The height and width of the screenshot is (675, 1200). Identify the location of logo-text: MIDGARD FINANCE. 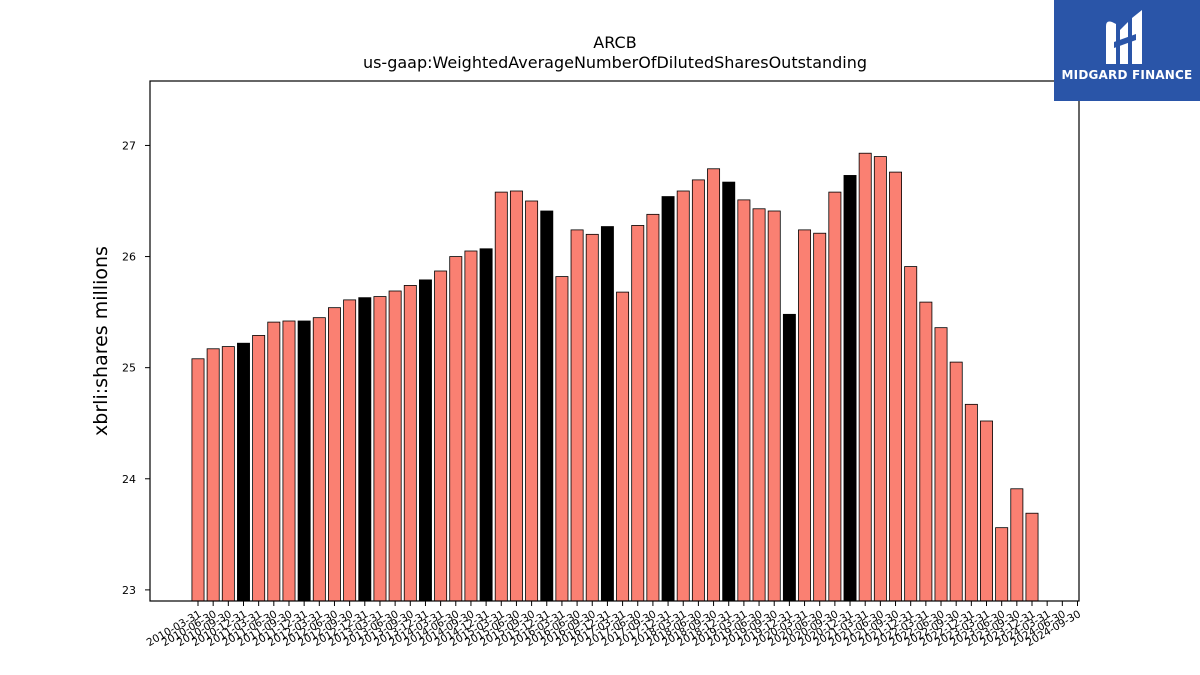
(1127, 75).